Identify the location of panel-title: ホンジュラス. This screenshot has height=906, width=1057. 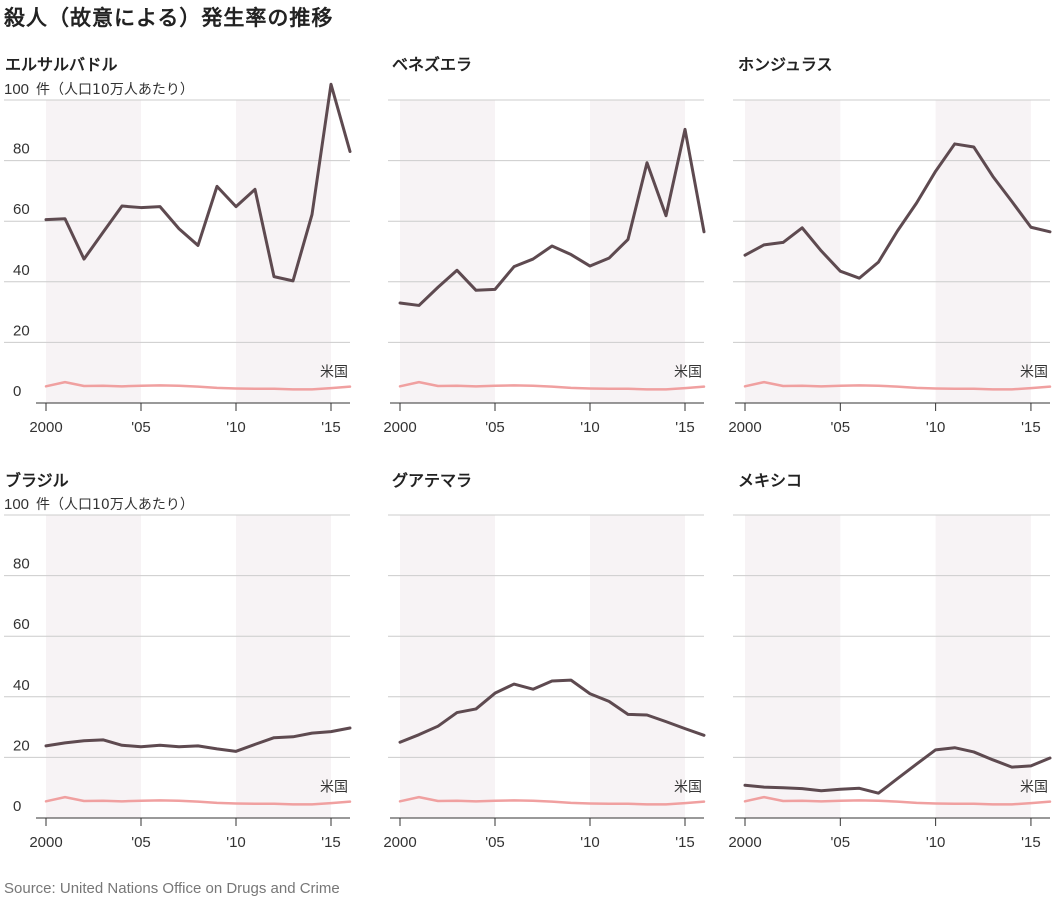
(785, 64).